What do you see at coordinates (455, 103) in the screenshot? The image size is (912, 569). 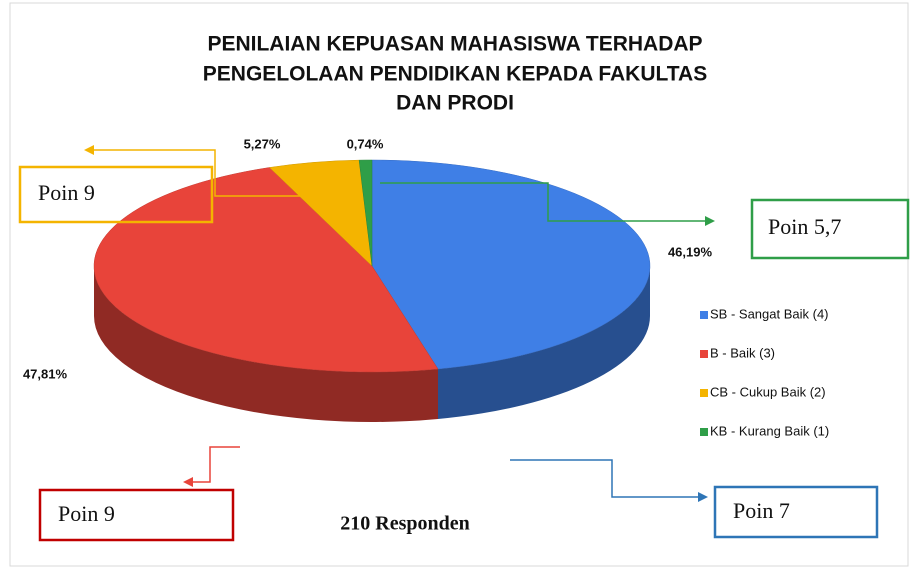 I see `chart-title: DAN PRODI` at bounding box center [455, 103].